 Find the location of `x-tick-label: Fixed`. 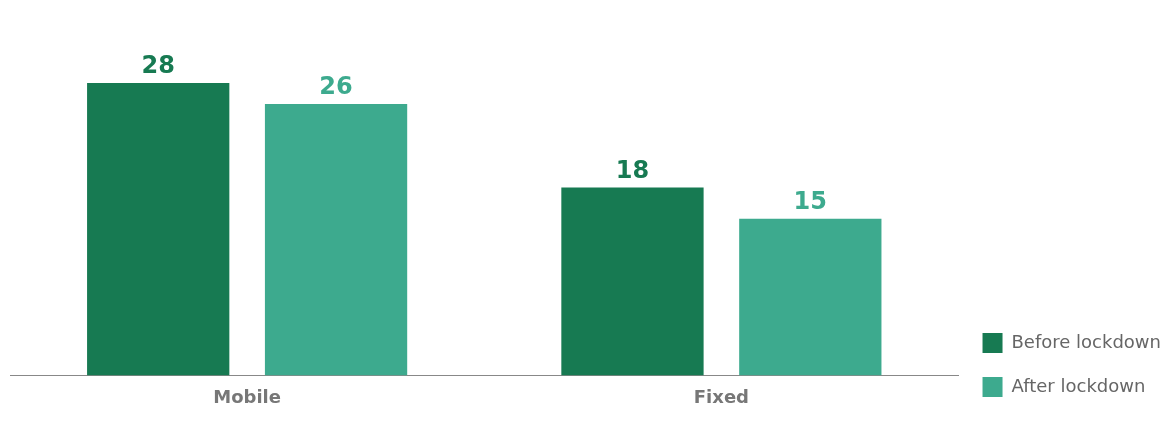

x-tick-label: Fixed is located at coordinates (721, 396).